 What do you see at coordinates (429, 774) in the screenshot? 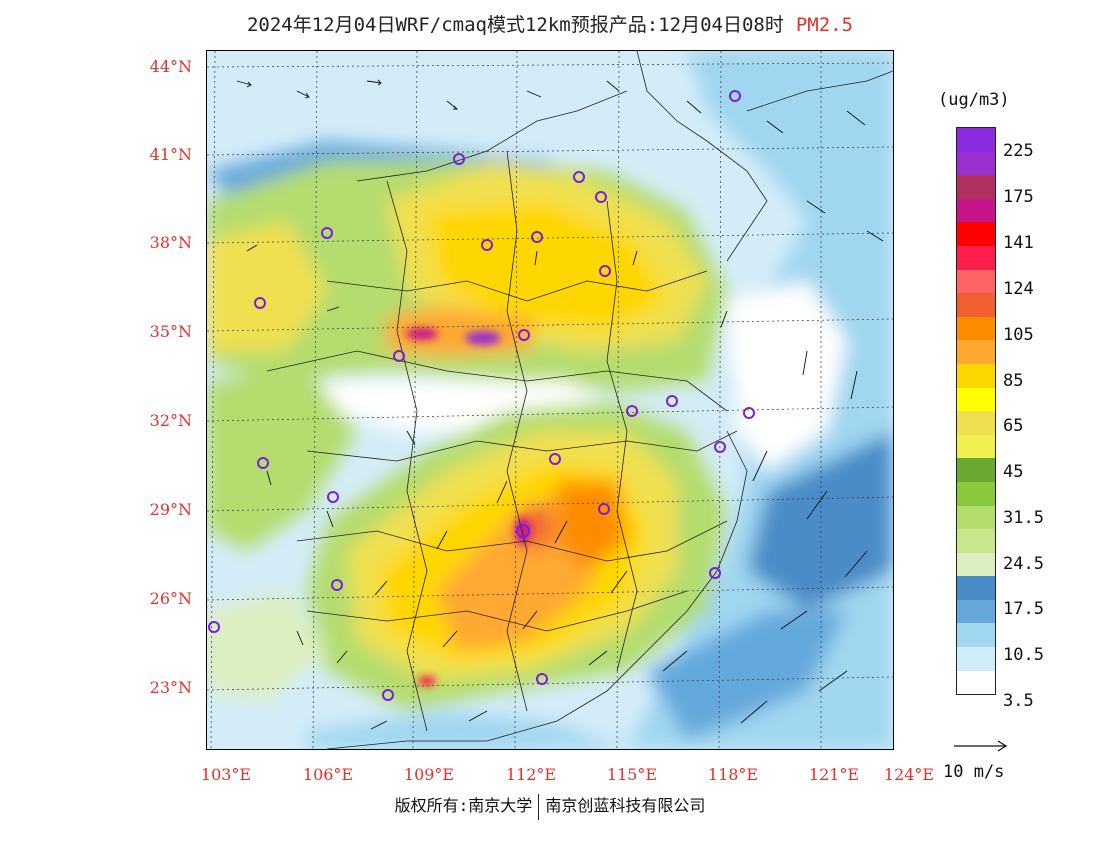
I see `lon-label-109e: 109°E` at bounding box center [429, 774].